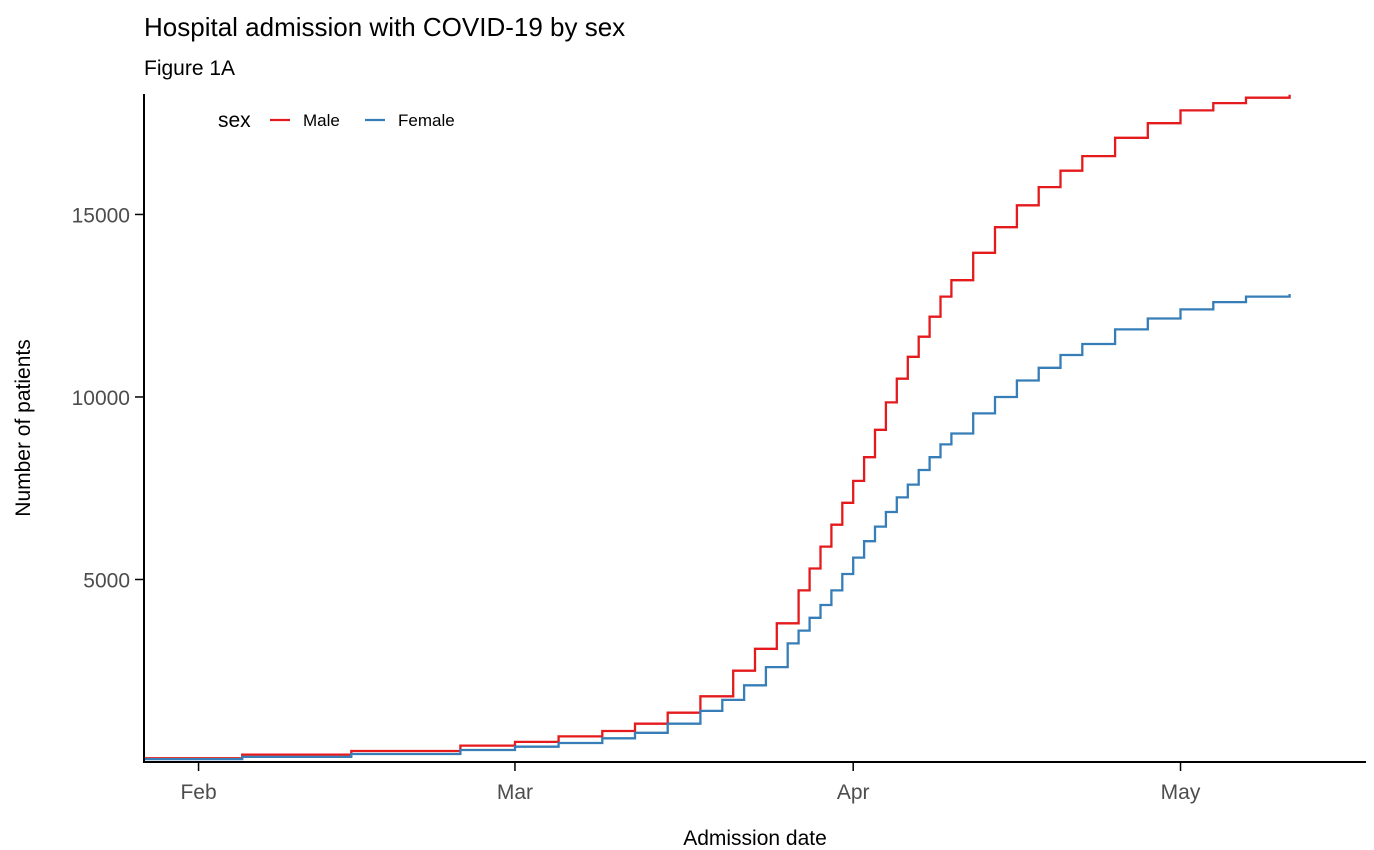  I want to click on y-tick-label: 10000, so click(101, 398).